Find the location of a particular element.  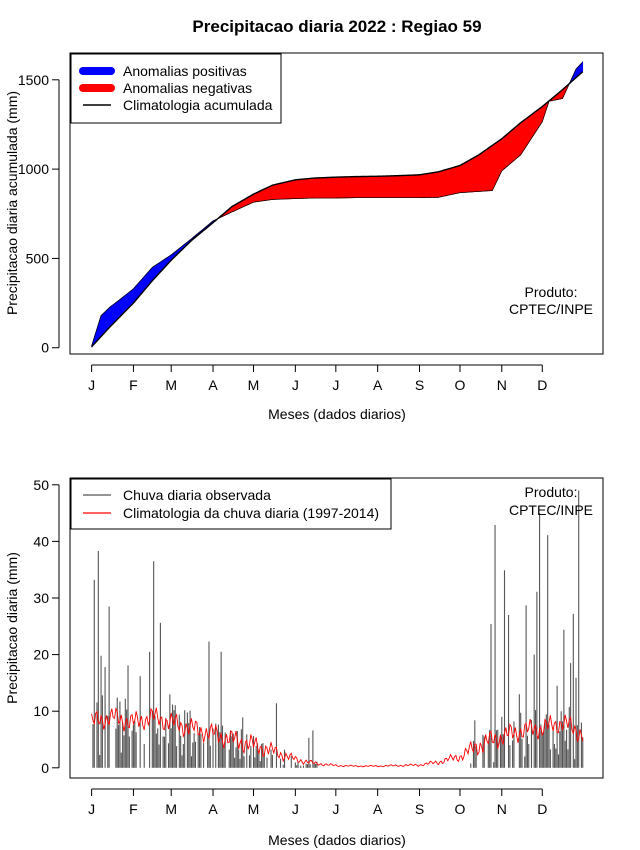

daily-climatology-layer is located at coordinates (337, 737).